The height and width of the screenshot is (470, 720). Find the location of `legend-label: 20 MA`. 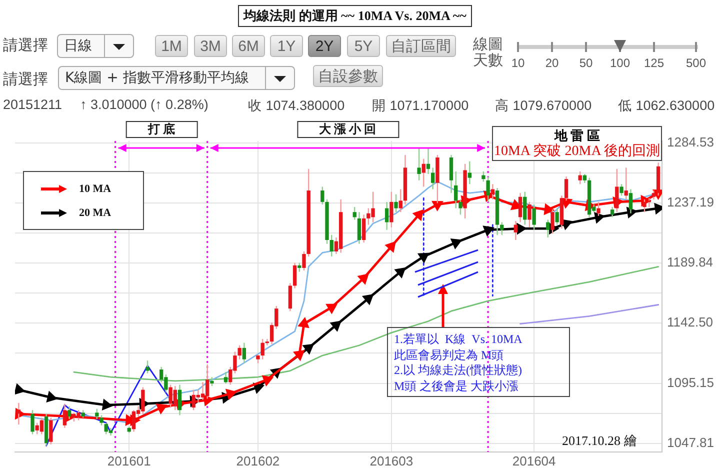

legend-label: 20 MA is located at coordinates (95, 212).